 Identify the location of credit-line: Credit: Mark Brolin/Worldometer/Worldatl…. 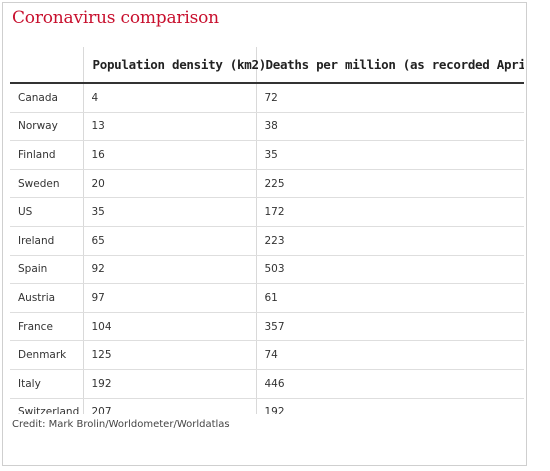
(121, 424).